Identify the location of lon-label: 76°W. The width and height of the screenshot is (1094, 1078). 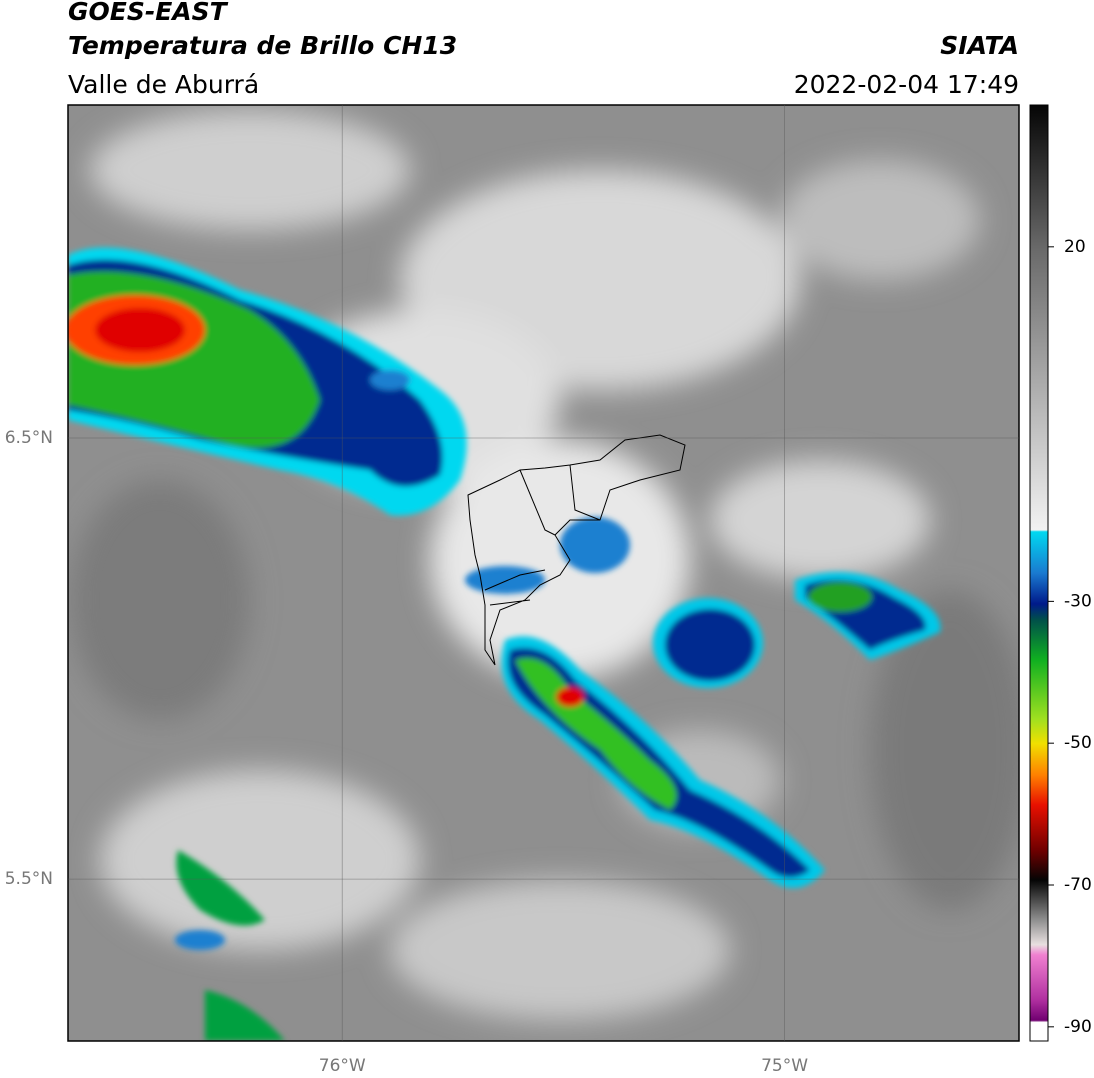
(342, 1066).